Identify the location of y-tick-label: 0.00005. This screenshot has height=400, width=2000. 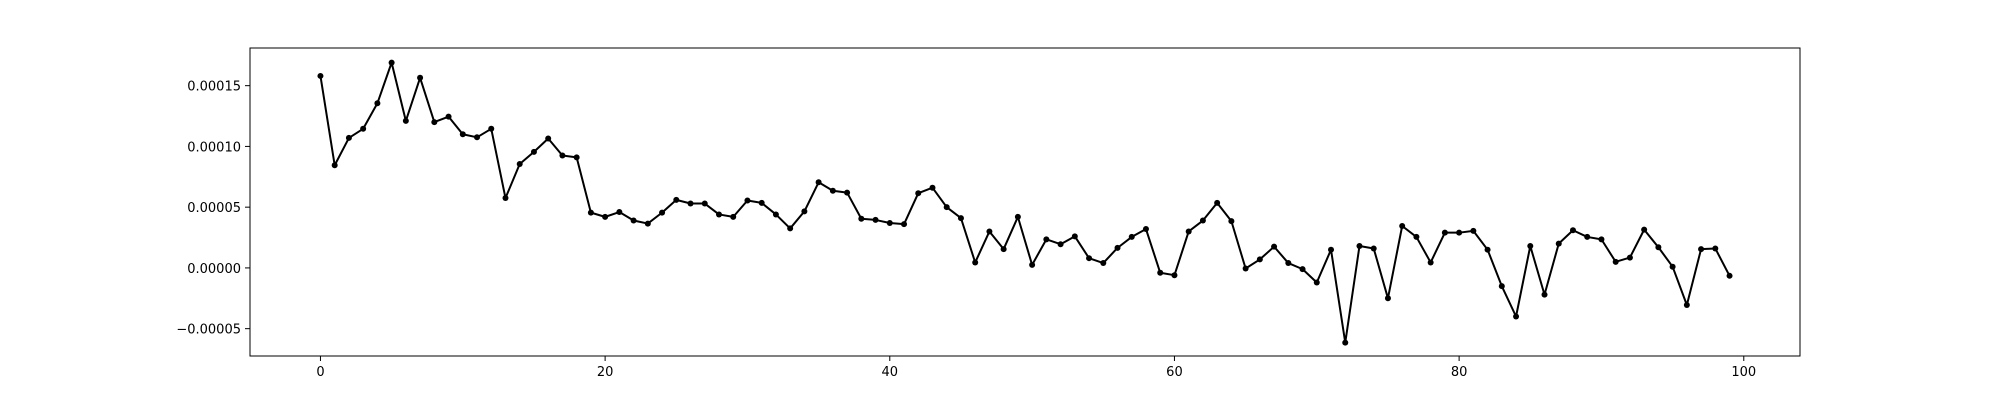
(214, 208).